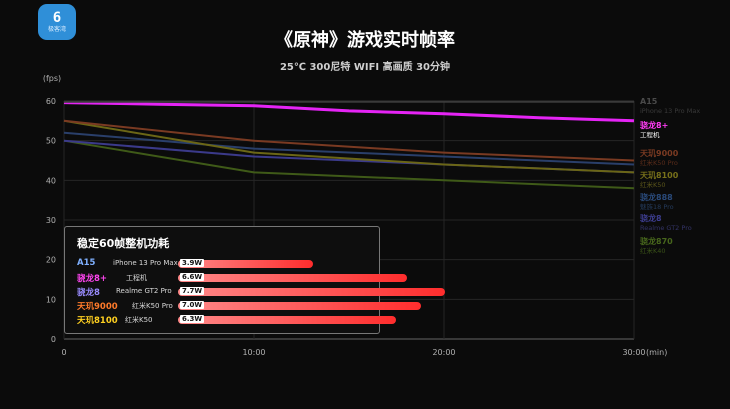 This screenshot has height=409, width=730. What do you see at coordinates (51, 180) in the screenshot?
I see `y-tick-label: 40` at bounding box center [51, 180].